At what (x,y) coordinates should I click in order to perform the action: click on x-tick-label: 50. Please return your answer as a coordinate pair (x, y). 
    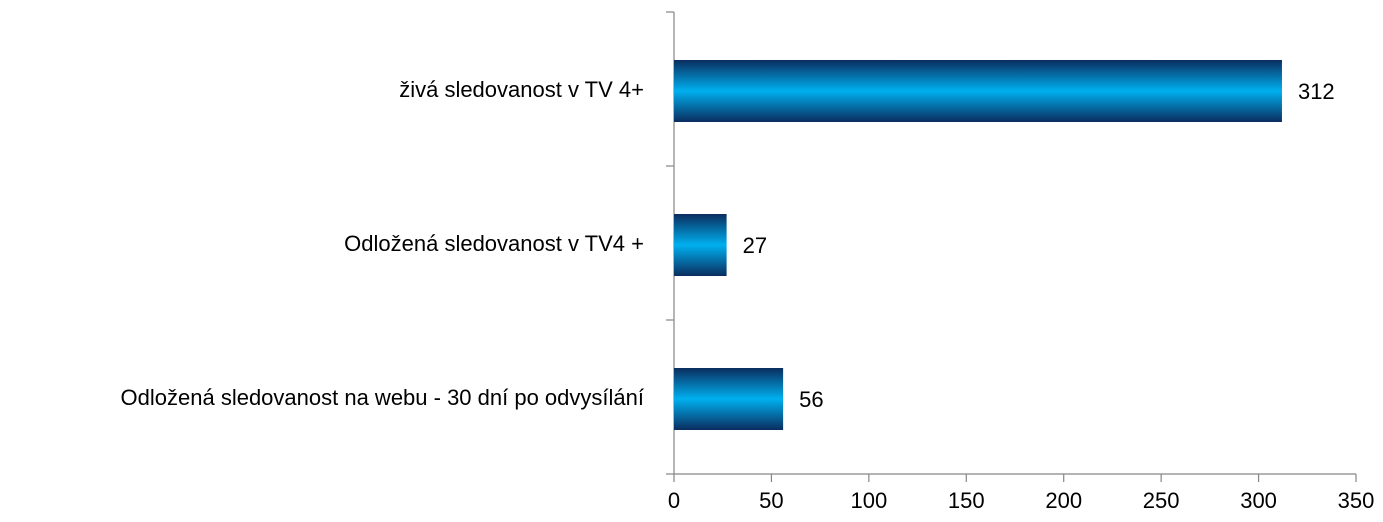
    Looking at the image, I should click on (771, 500).